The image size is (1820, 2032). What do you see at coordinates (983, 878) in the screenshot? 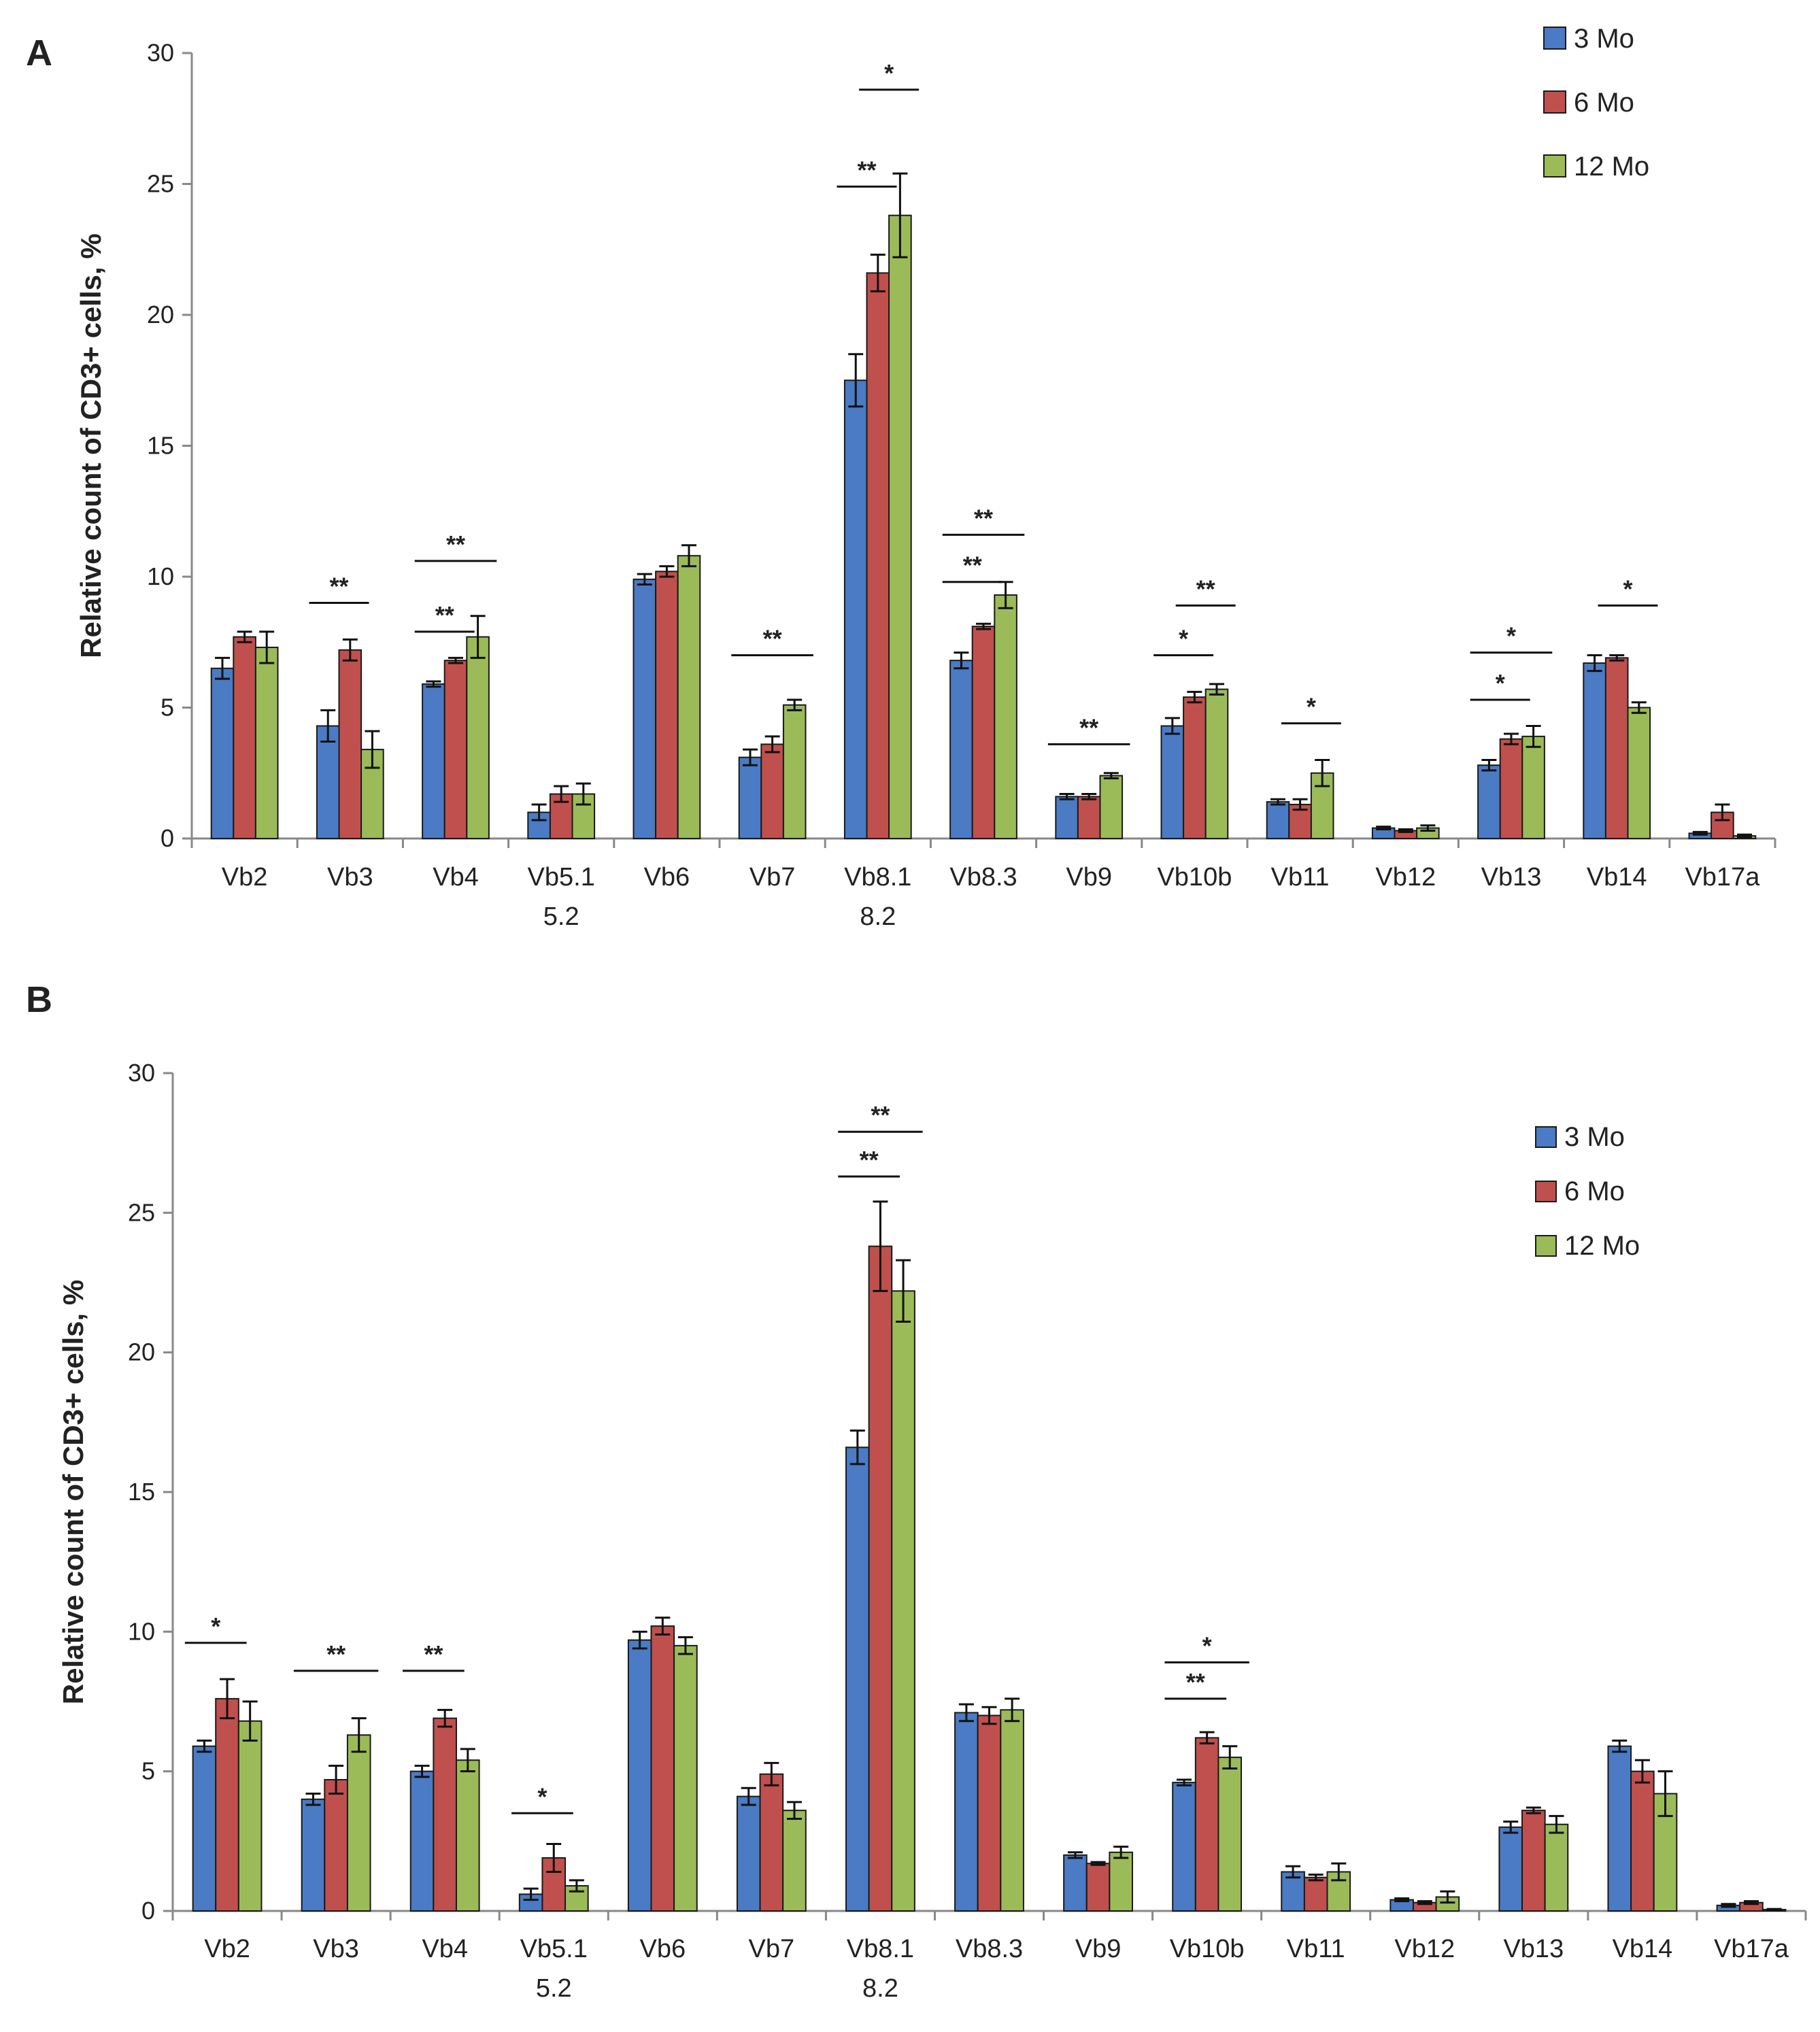
I see `category-label: Vb8.3` at bounding box center [983, 878].